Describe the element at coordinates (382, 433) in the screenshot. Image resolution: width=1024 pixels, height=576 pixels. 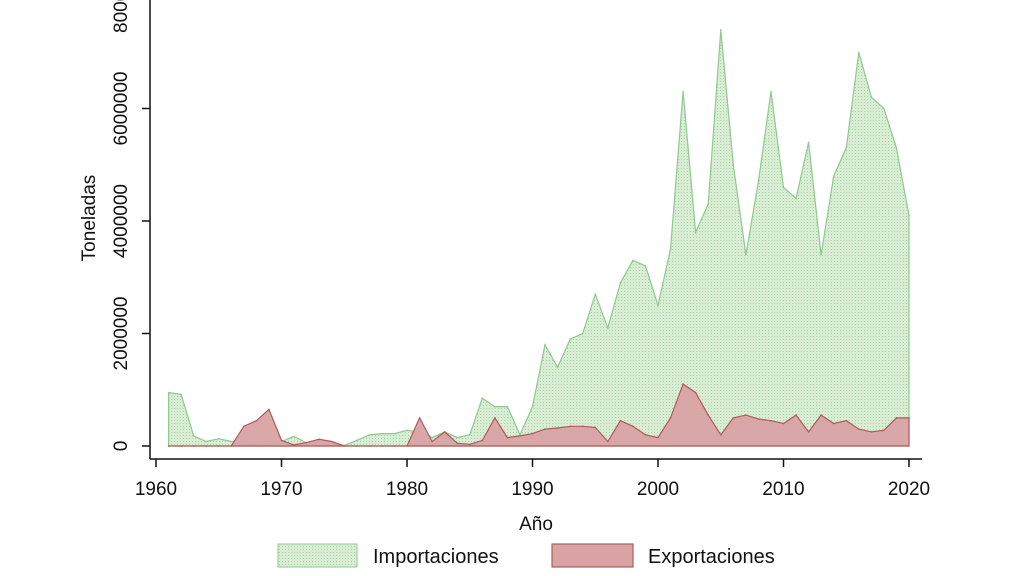
I see `data-point-importaciones-1978` at that location.